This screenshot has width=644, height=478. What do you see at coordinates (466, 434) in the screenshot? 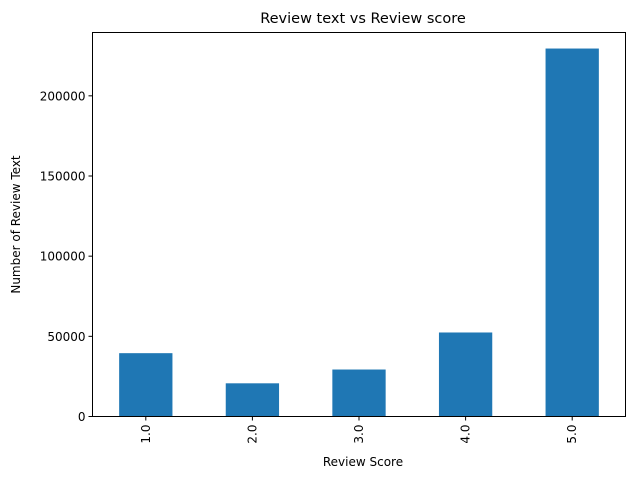
I see `x-tick-label: 4.0` at bounding box center [466, 434].